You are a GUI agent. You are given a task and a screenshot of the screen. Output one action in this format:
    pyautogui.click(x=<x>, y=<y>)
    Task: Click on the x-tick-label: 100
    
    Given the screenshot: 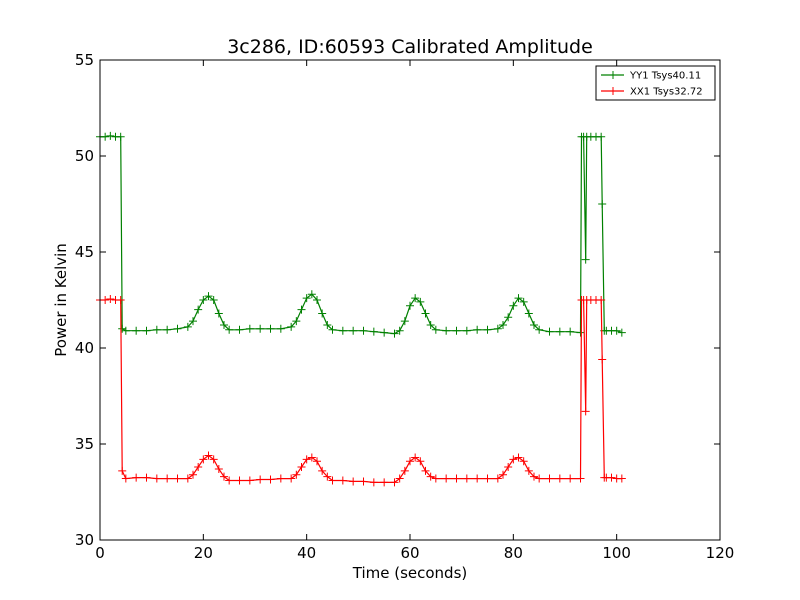 What is the action you would take?
    pyautogui.click(x=616, y=553)
    